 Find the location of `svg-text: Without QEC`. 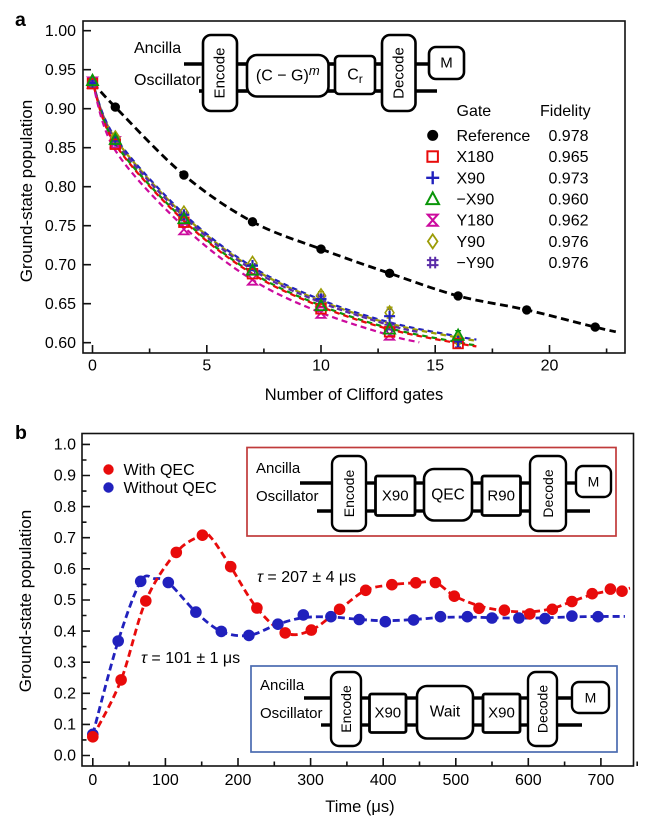

svg-text: Without QEC is located at coordinates (170, 488).